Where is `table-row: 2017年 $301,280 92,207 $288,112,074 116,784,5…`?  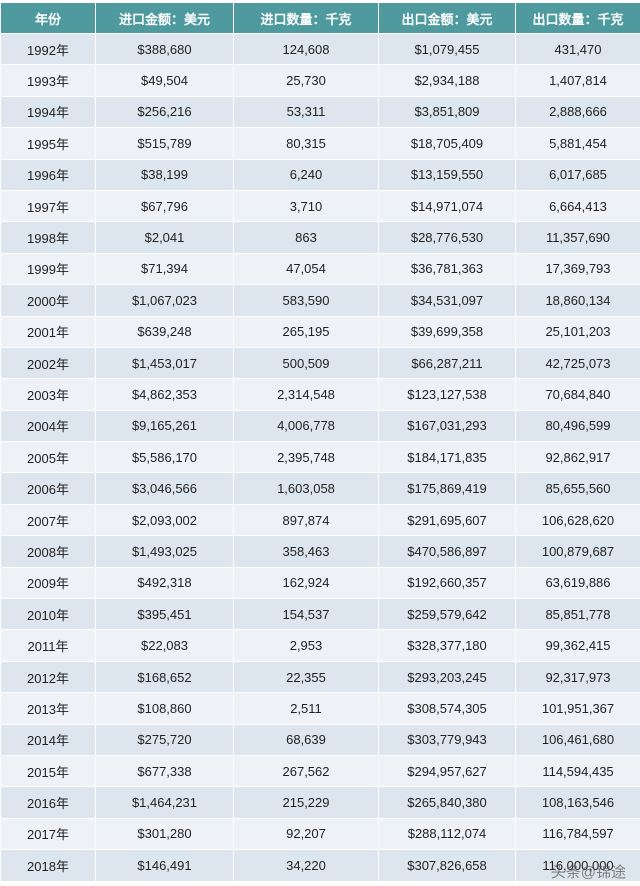 table-row: 2017年 $301,280 92,207 $288,112,074 116,784,5… is located at coordinates (320, 834).